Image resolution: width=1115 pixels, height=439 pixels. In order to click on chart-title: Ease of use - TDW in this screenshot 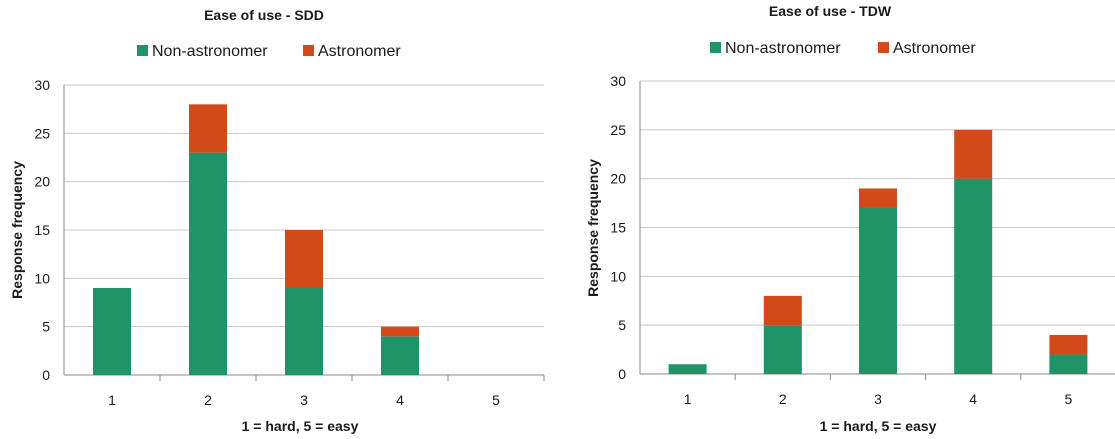, I will do `click(830, 11)`.